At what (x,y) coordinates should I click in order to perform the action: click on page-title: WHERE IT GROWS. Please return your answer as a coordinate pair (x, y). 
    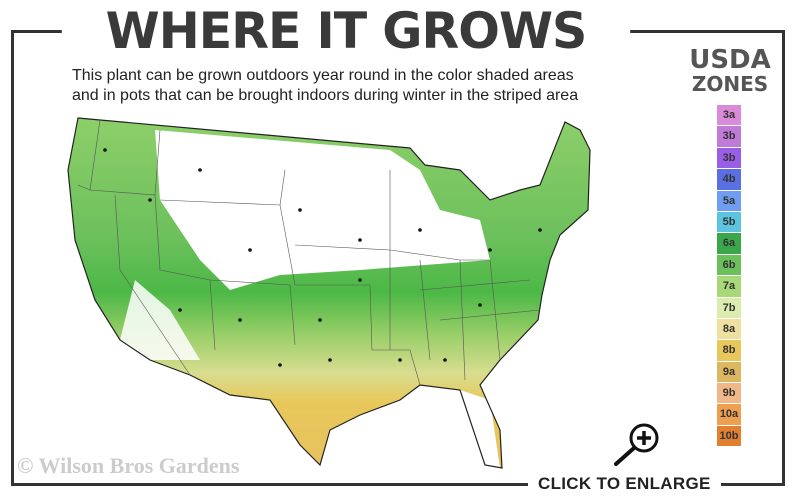
    Looking at the image, I should click on (346, 31).